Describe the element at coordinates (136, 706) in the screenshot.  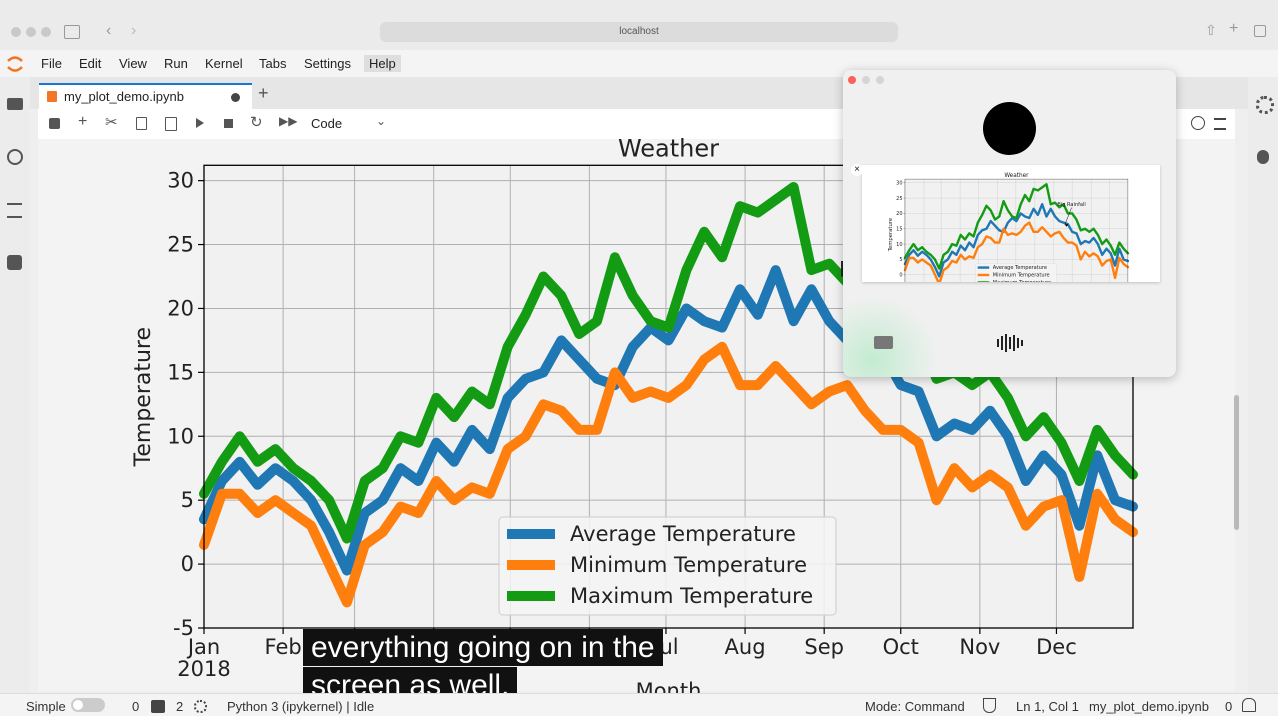
I see `terminal-count: 0` at that location.